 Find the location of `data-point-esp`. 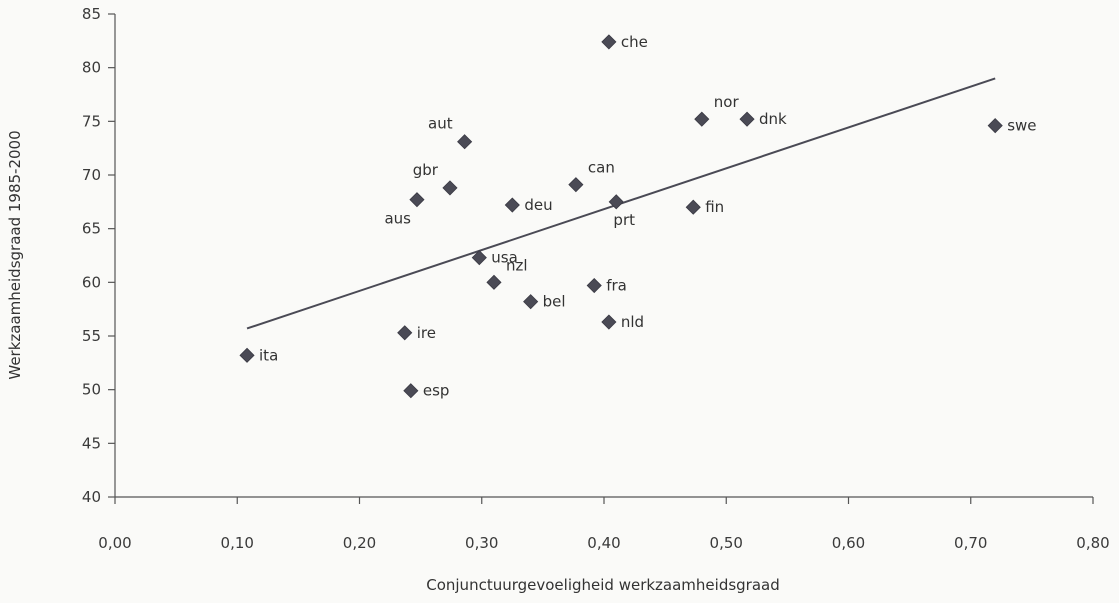

data-point-esp is located at coordinates (411, 391).